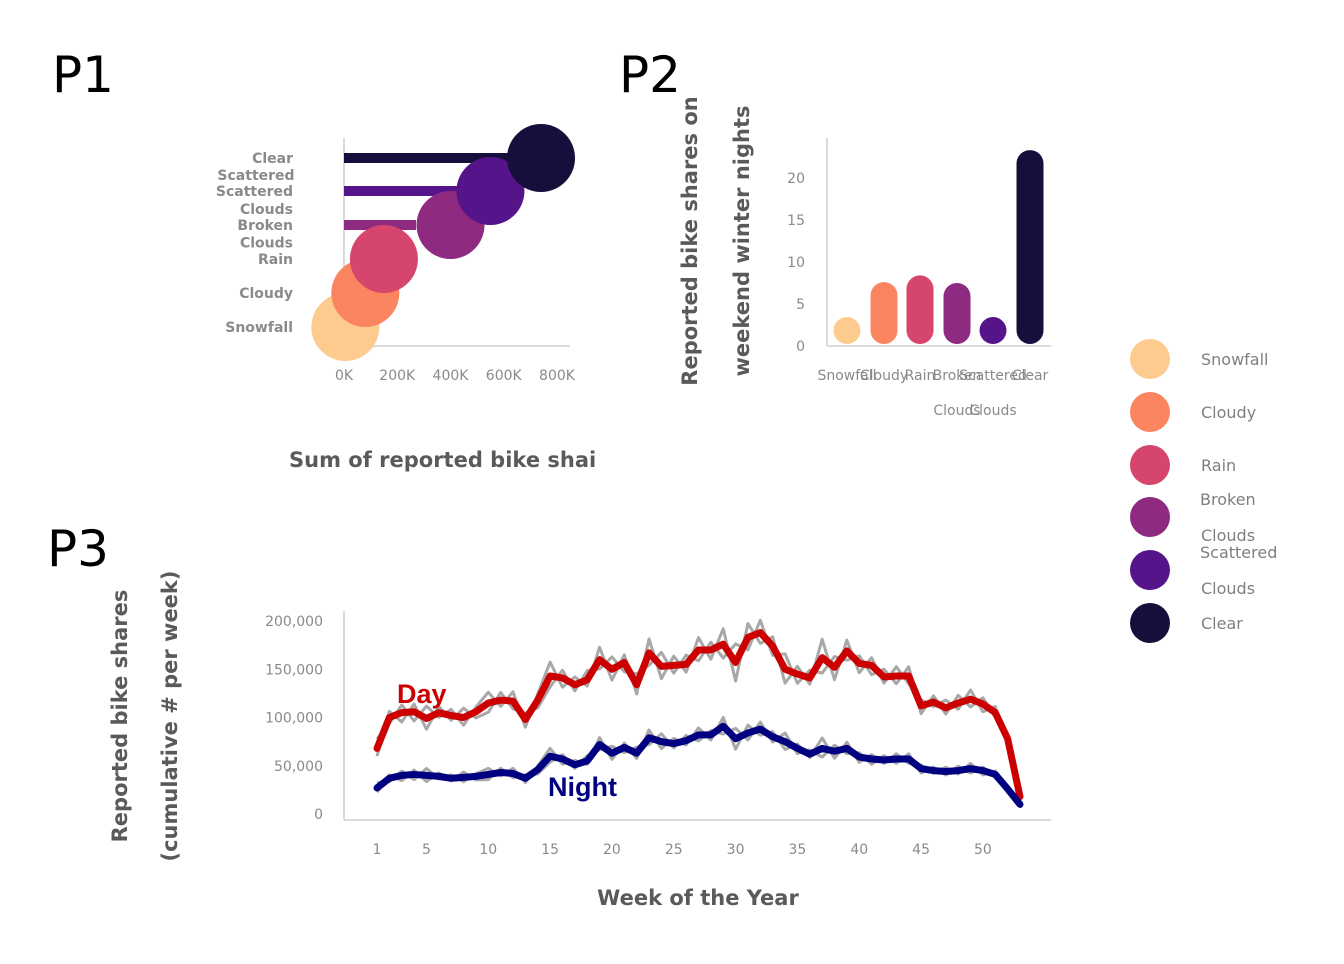 This screenshot has height=964, width=1344. What do you see at coordinates (451, 376) in the screenshot?
I see `p1-x-tick-label: 400K` at bounding box center [451, 376].